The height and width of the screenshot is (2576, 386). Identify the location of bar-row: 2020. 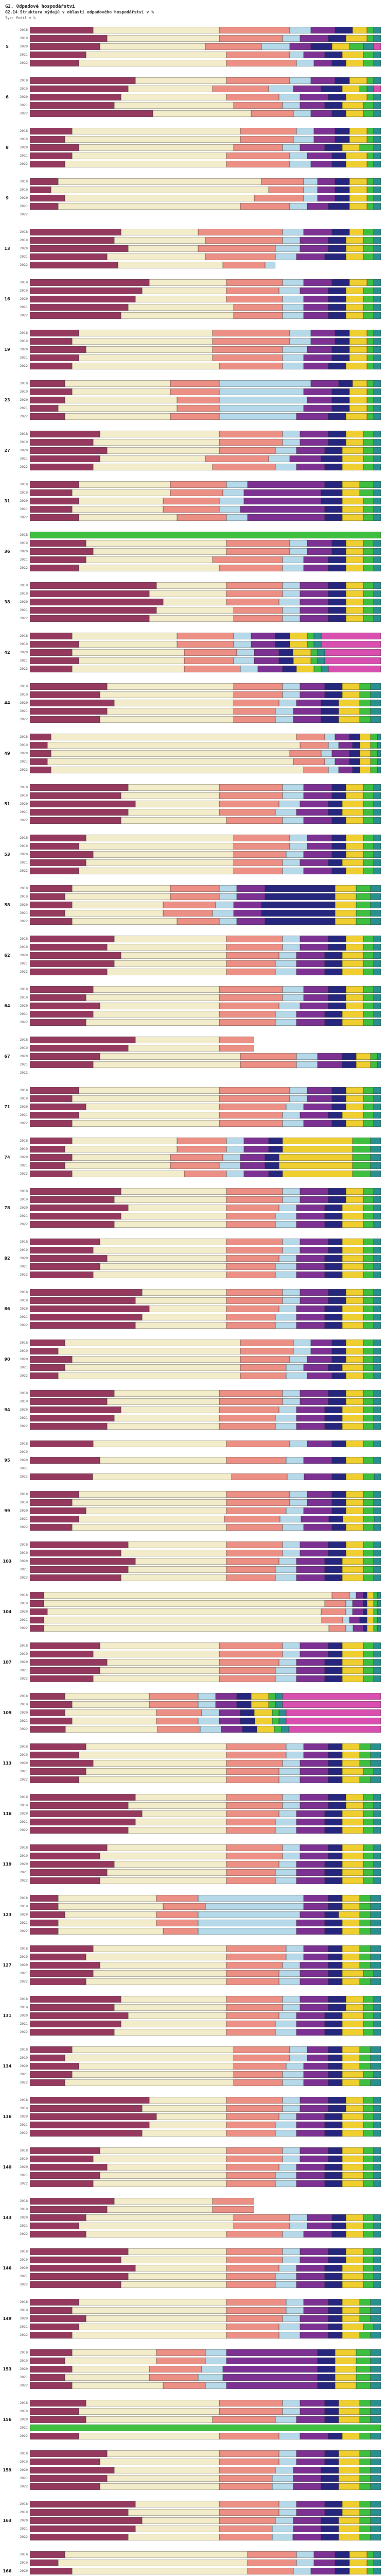
(197, 2217).